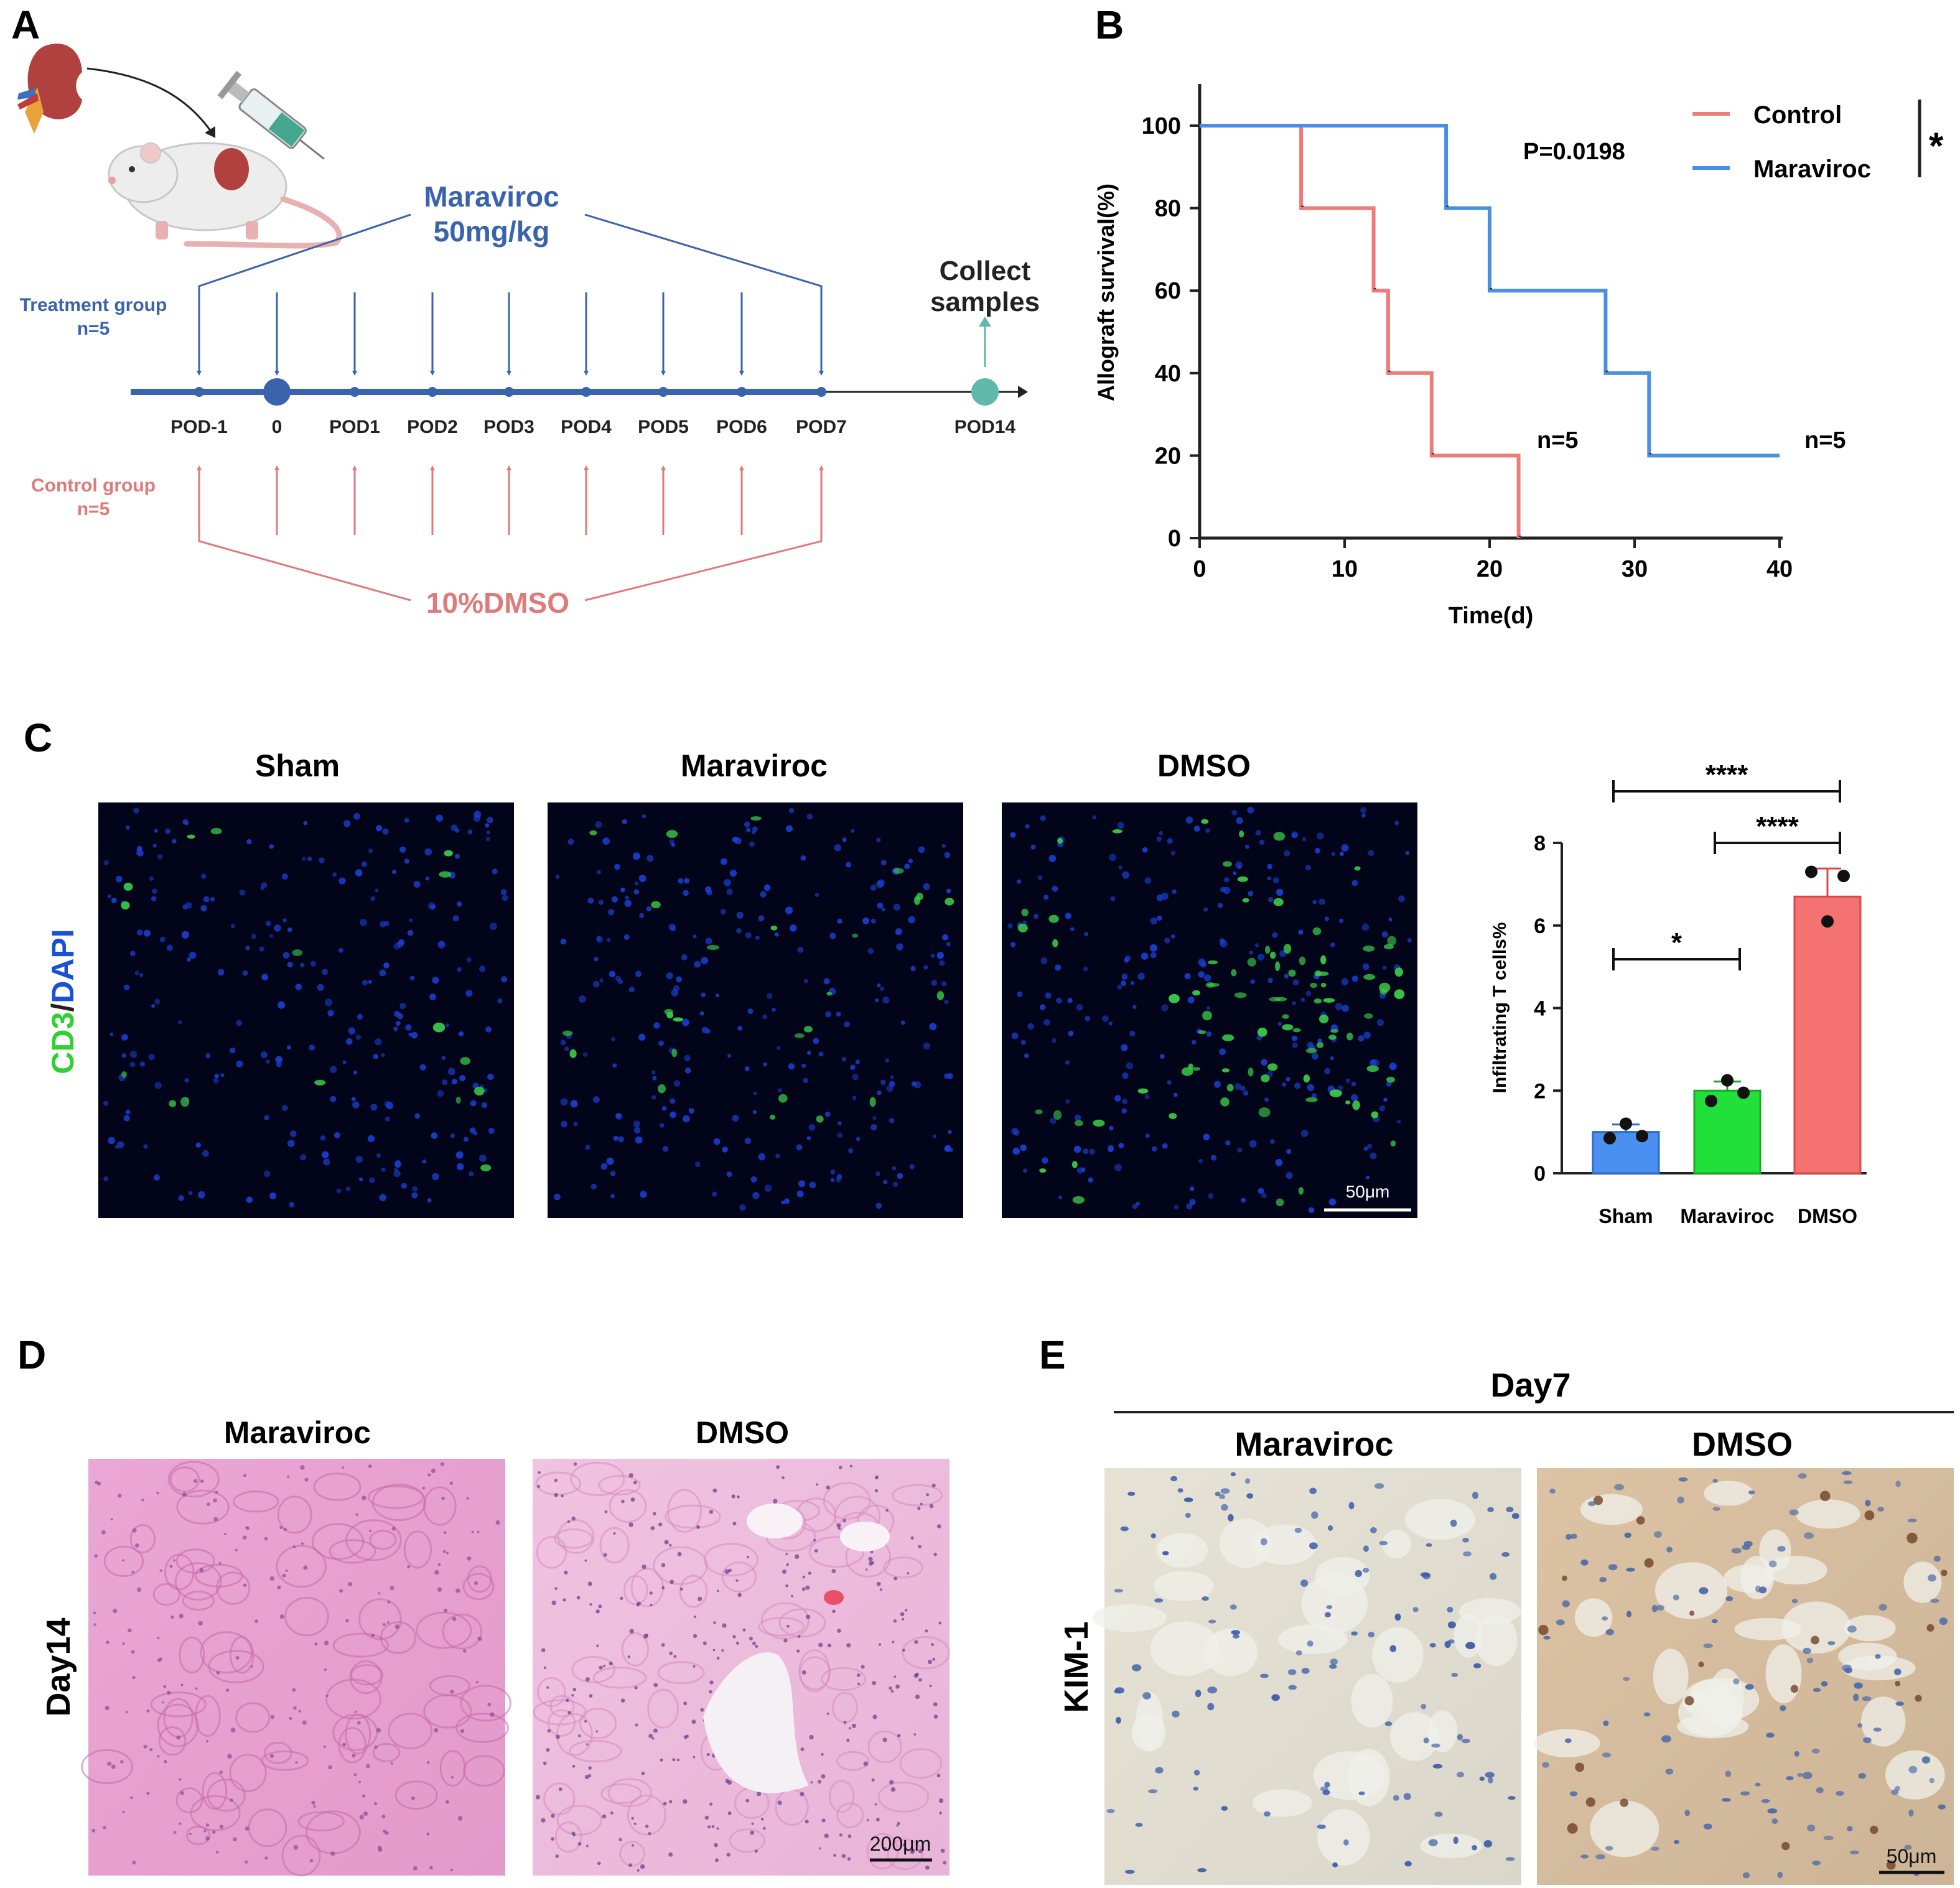 Image resolution: width=1960 pixels, height=1888 pixels. Describe the element at coordinates (586, 427) in the screenshot. I see `timepoint-label: POD4` at that location.